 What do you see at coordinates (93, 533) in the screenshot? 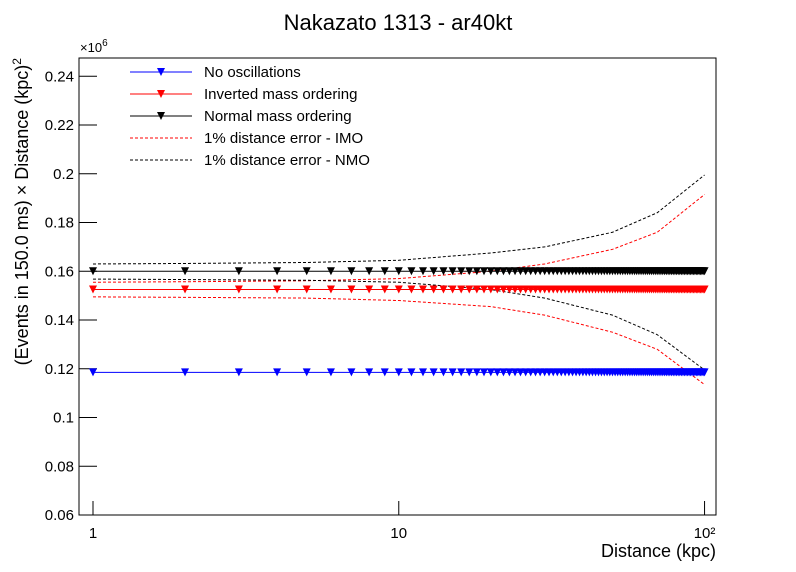
I see `x-tick-label: 1` at bounding box center [93, 533].